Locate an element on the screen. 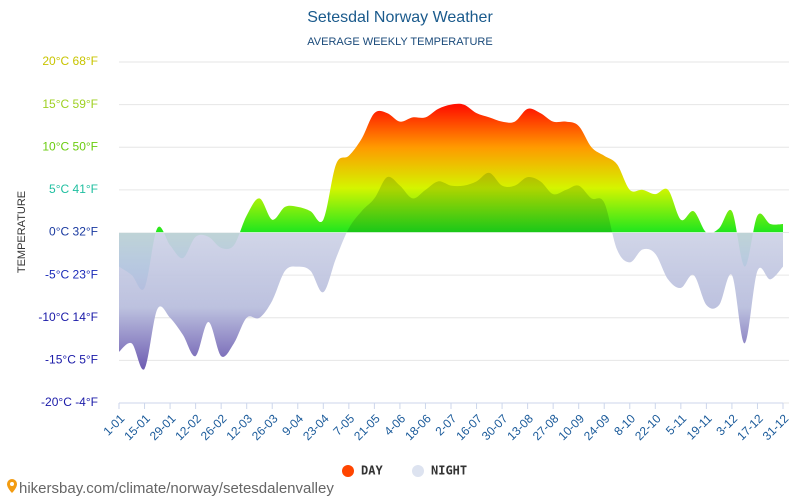 This screenshot has width=800, height=500. x-tick-label: 10-09 is located at coordinates (571, 427).